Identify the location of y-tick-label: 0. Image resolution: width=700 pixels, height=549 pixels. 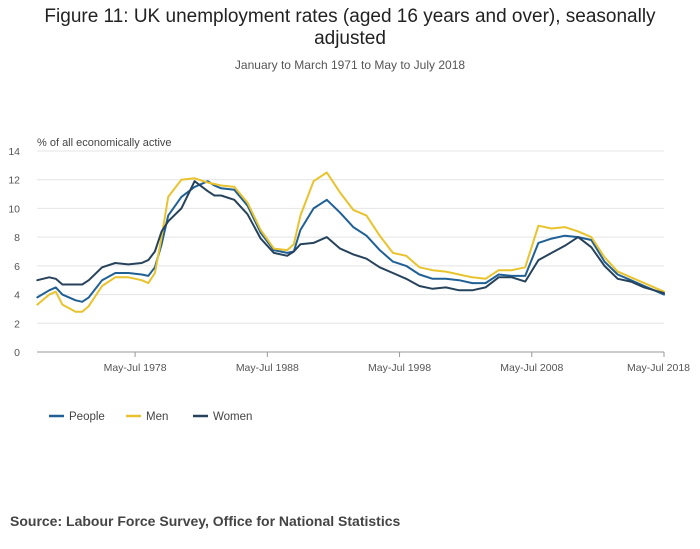
(17, 353).